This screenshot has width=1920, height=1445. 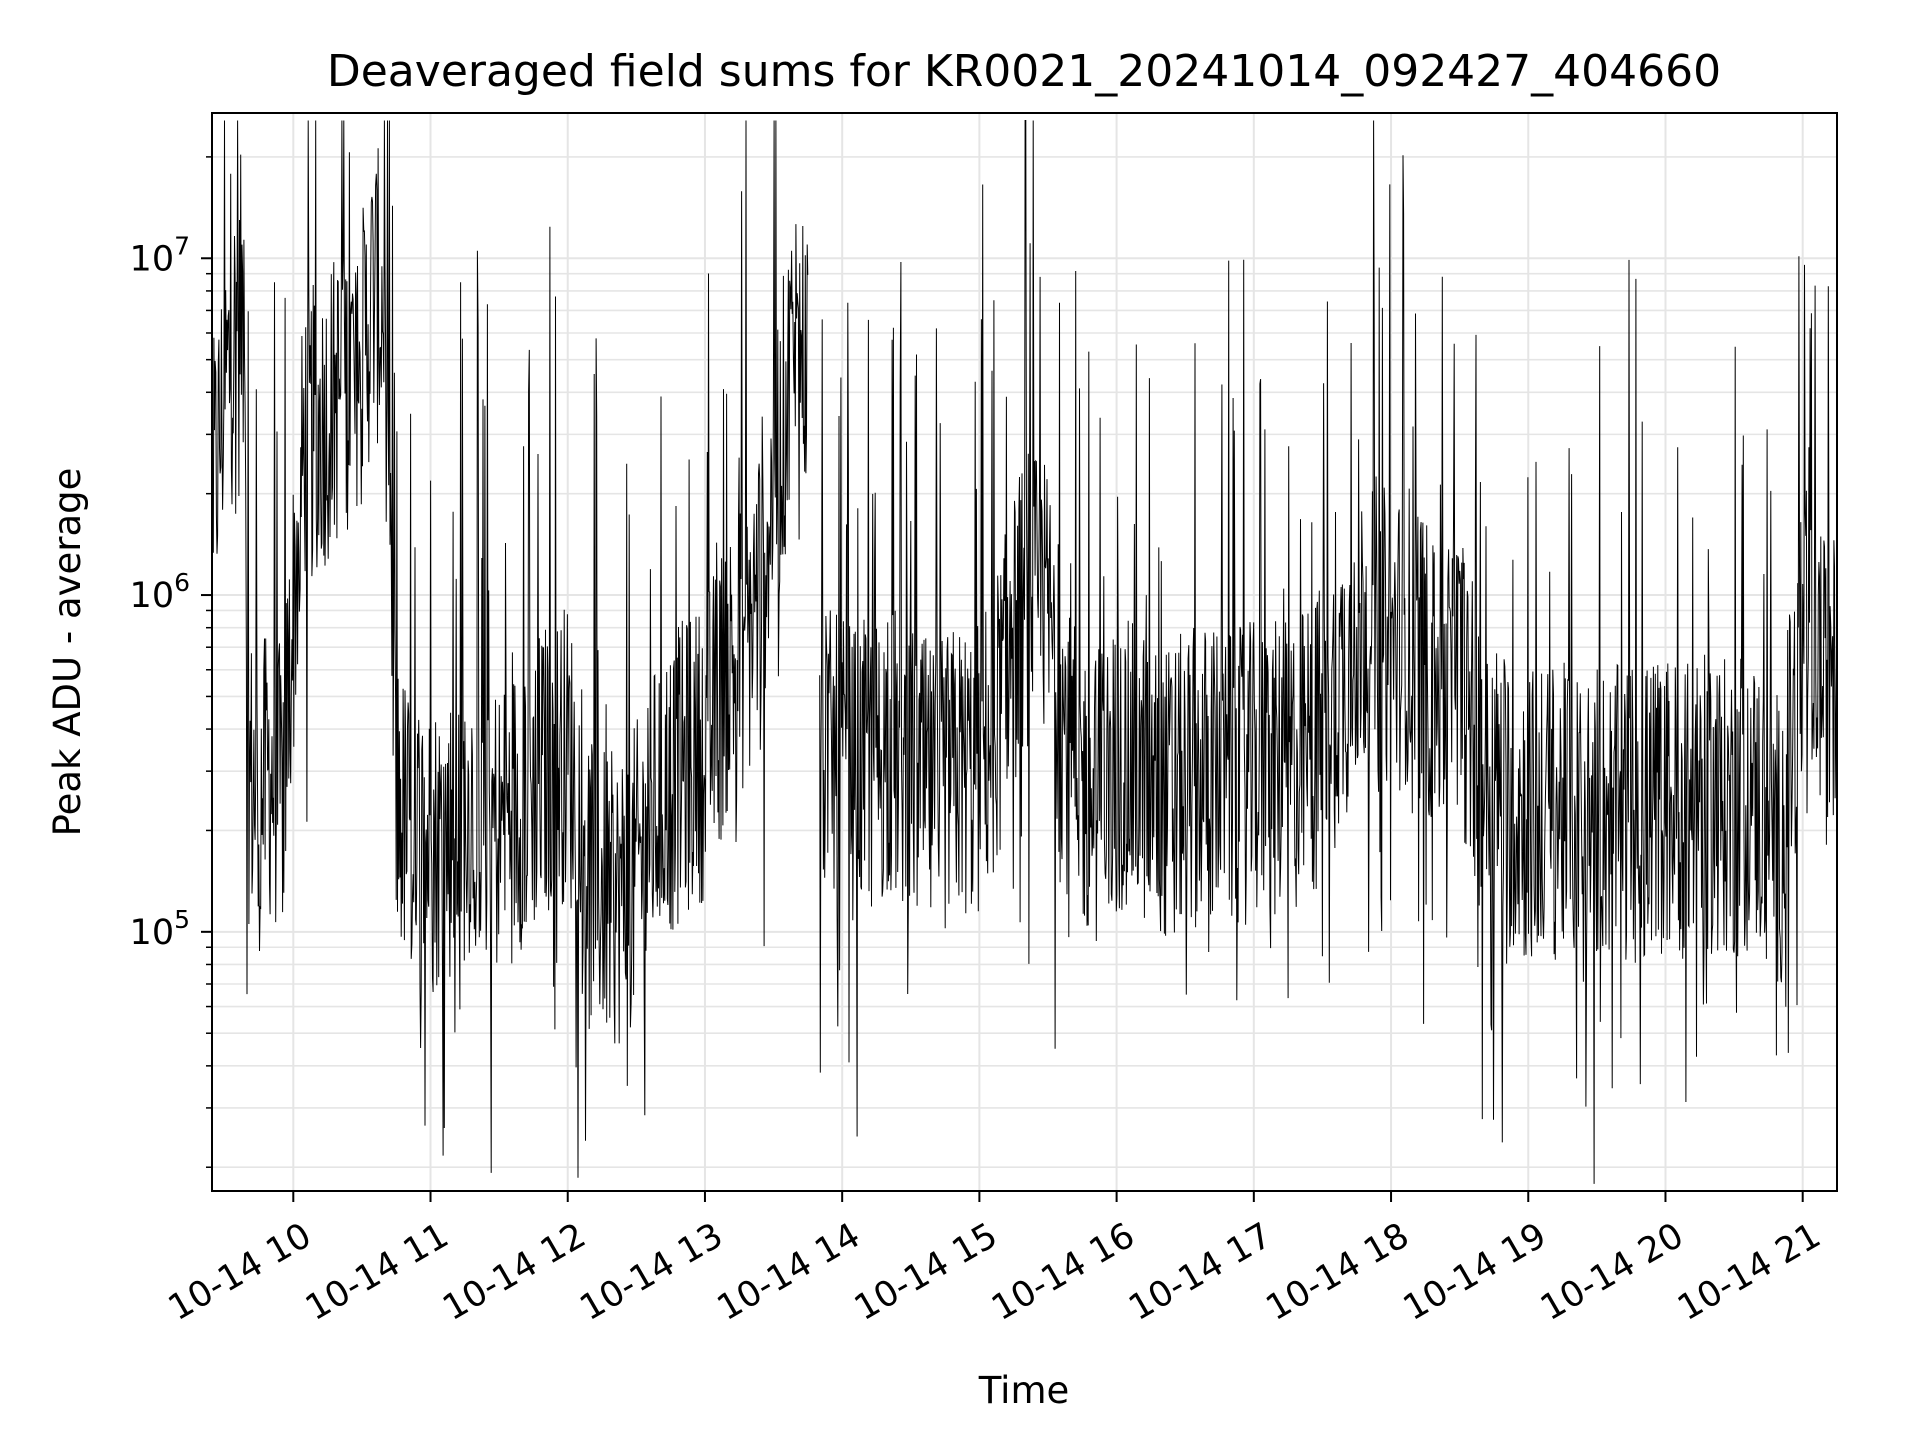 What do you see at coordinates (1024, 1390) in the screenshot?
I see `x-axis-label: Time` at bounding box center [1024, 1390].